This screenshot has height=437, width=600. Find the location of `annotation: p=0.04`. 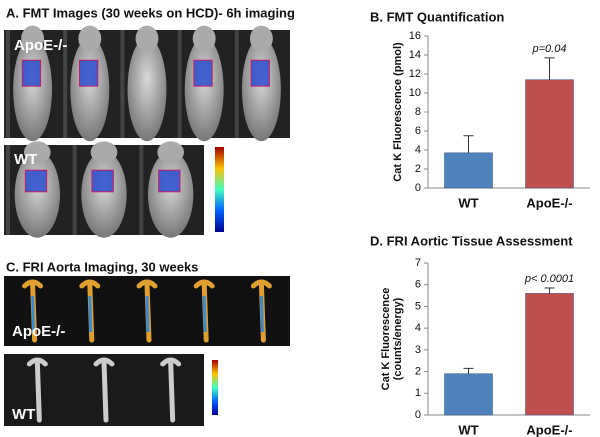

annotation: p=0.04 is located at coordinates (549, 49).